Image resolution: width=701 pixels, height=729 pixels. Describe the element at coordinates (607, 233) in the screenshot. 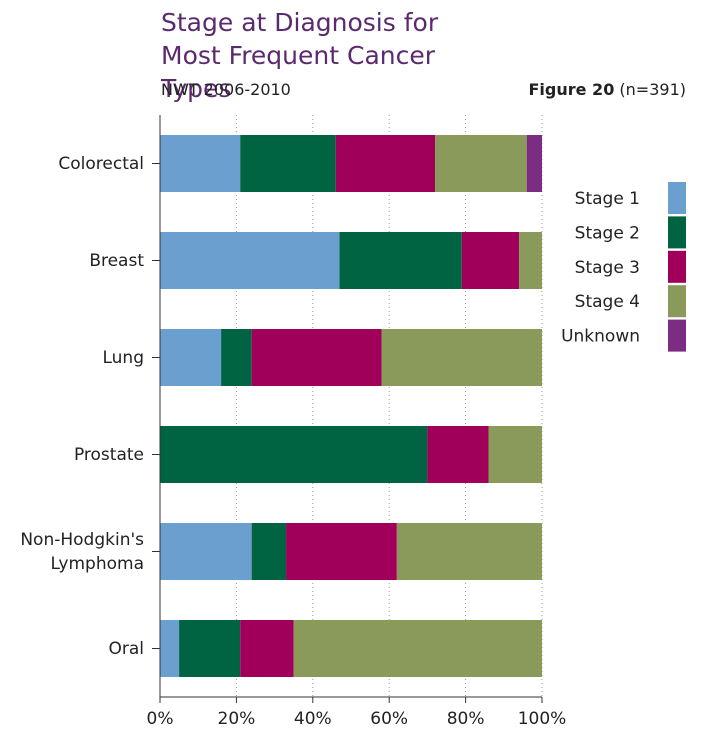

I see `legend-label: Stage 2` at that location.